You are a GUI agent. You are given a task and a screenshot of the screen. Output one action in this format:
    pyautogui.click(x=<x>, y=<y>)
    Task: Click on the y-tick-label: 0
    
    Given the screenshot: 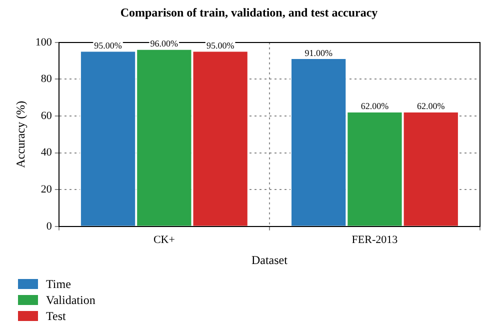 What is the action you would take?
    pyautogui.click(x=49, y=226)
    